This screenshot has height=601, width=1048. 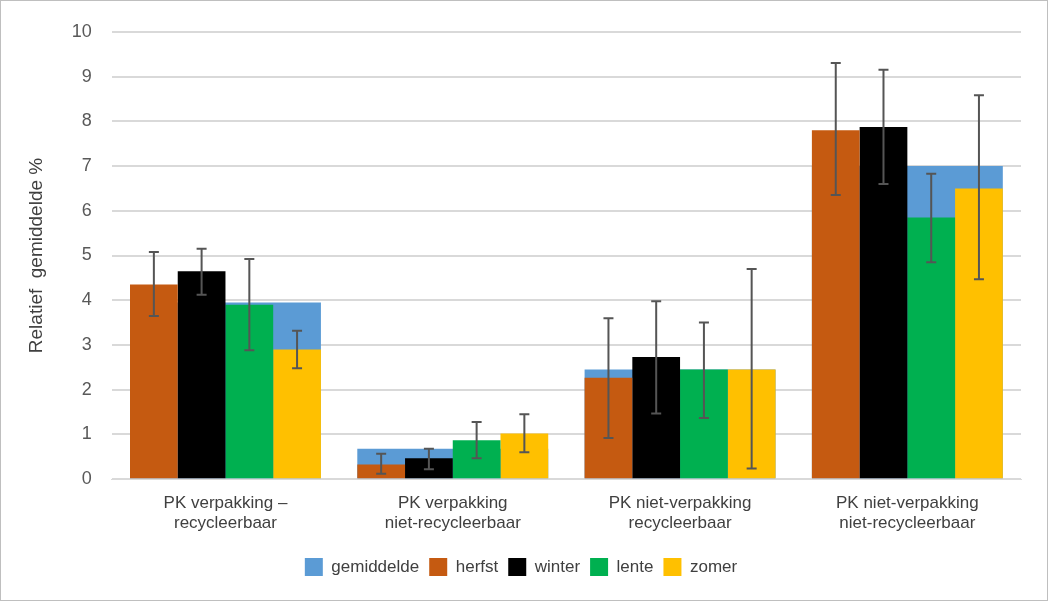 What do you see at coordinates (477, 566) in the screenshot?
I see `legend-label: herfst` at bounding box center [477, 566].